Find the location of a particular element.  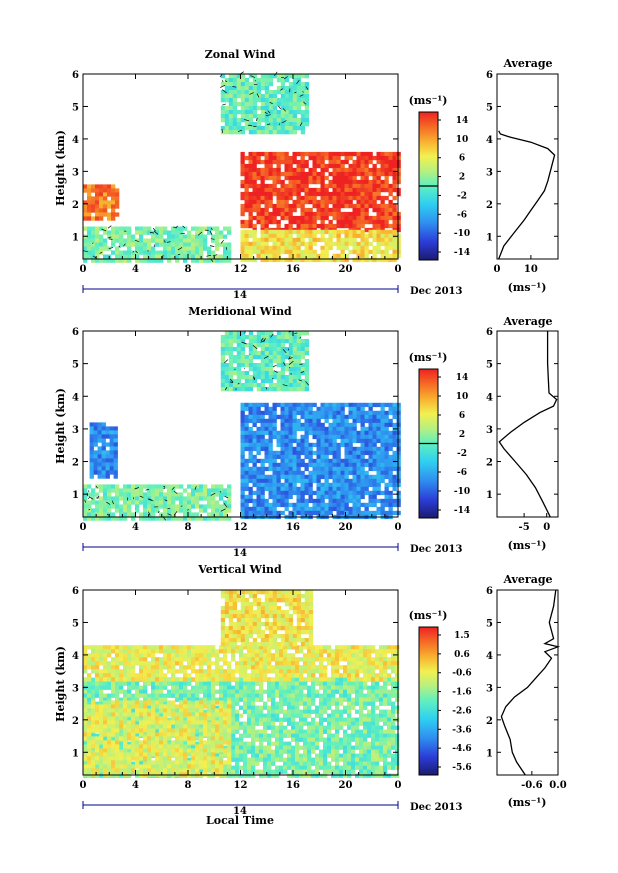

meridional-wind-average-title: Average is located at coordinates (527, 321).